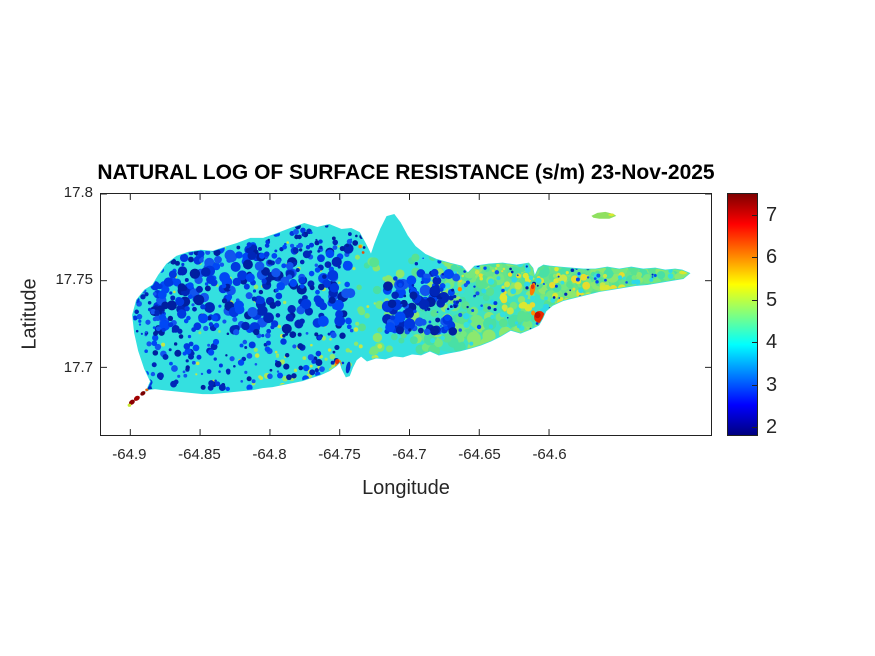 This screenshot has width=875, height=656. What do you see at coordinates (772, 215) in the screenshot?
I see `colorbar-tick-label: 7` at bounding box center [772, 215].